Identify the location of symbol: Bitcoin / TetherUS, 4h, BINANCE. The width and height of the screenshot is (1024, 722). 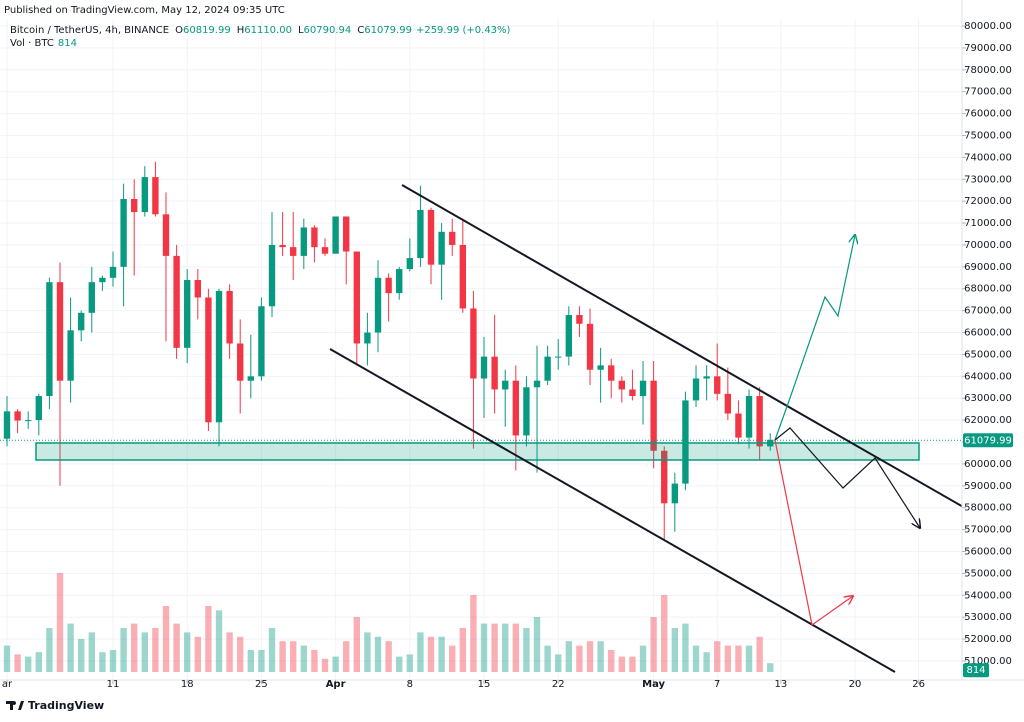
(89, 30).